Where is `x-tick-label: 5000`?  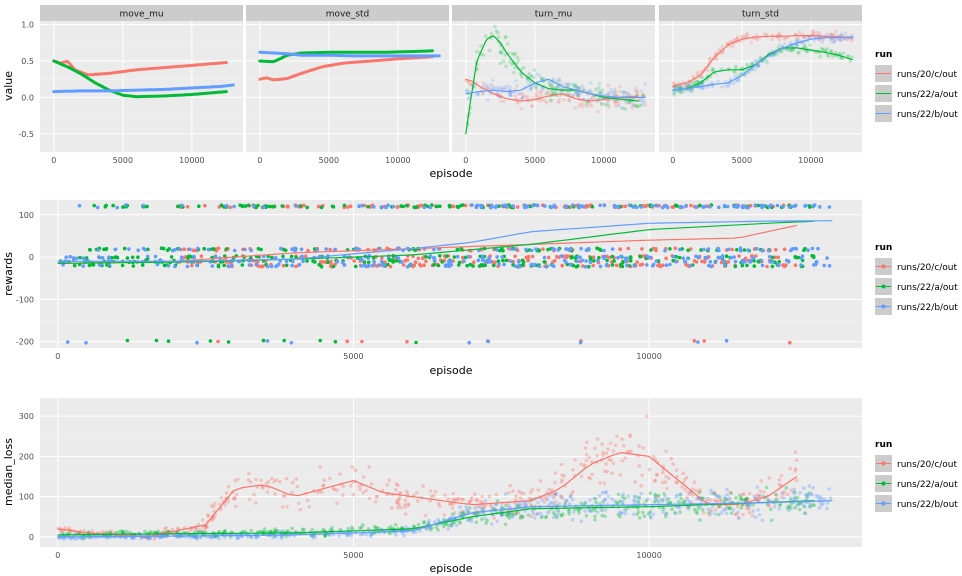
x-tick-label: 5000 is located at coordinates (329, 160).